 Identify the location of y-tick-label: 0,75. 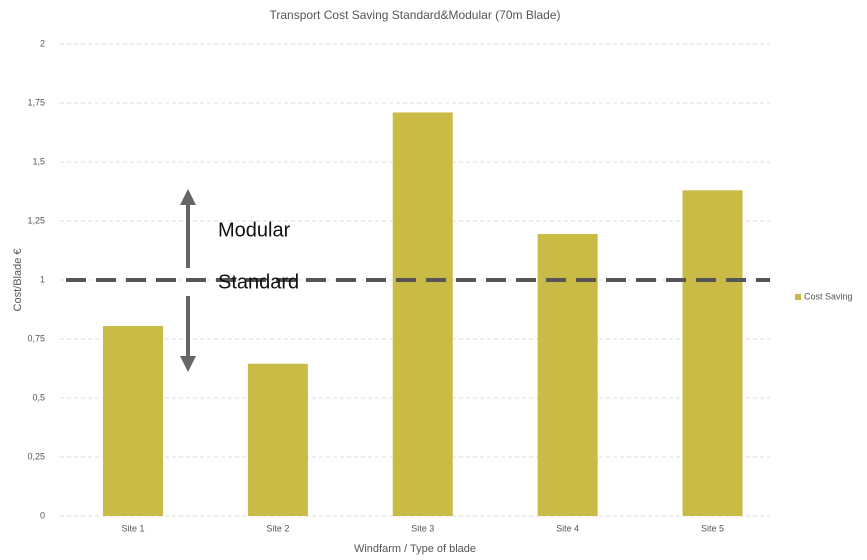
(36, 338).